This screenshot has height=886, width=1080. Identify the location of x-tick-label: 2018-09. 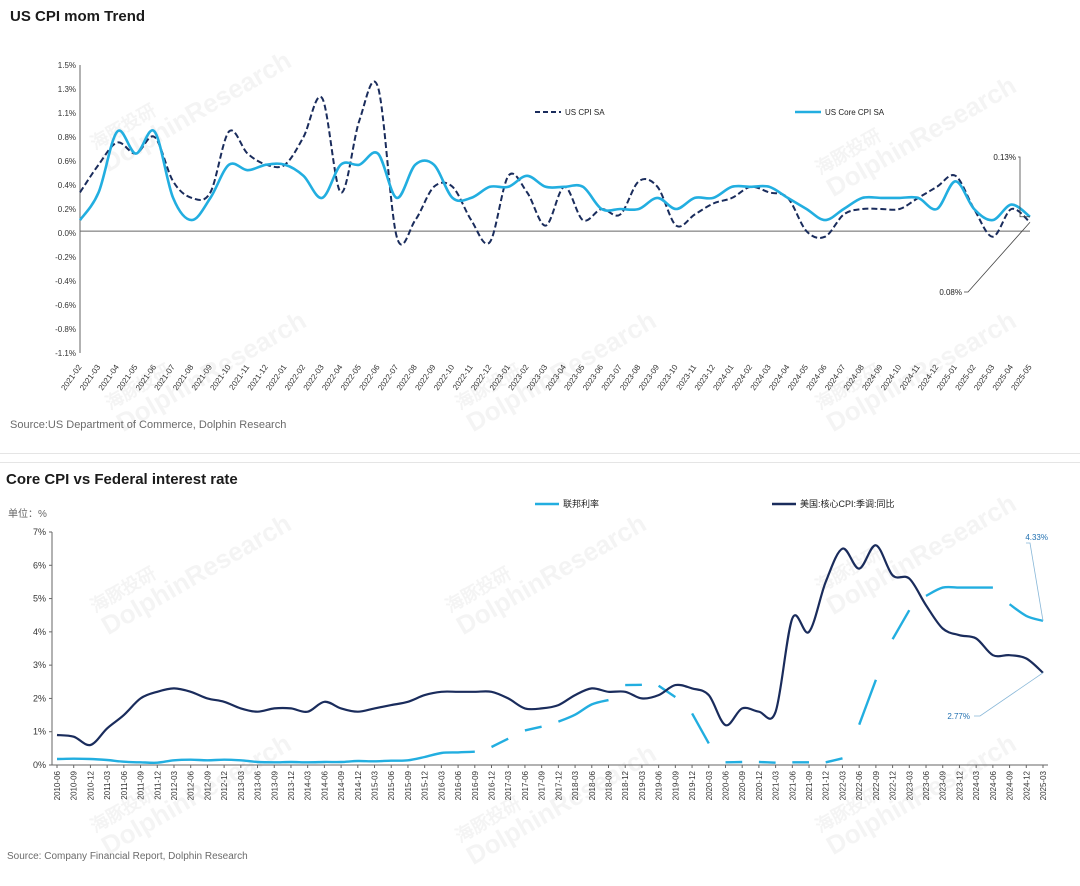
(608, 785).